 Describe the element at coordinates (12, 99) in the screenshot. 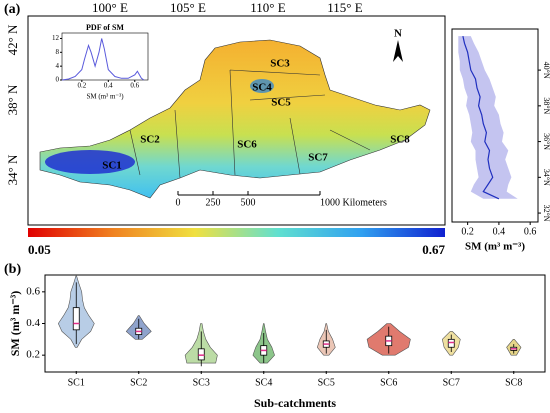

I see `lat-label: 38° N` at that location.